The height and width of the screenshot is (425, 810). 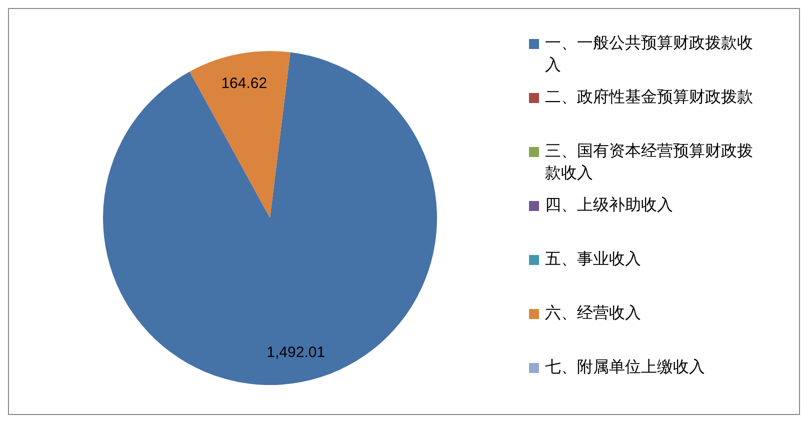 I want to click on legend-label: 七、附属单位上缴收入, so click(x=625, y=368).